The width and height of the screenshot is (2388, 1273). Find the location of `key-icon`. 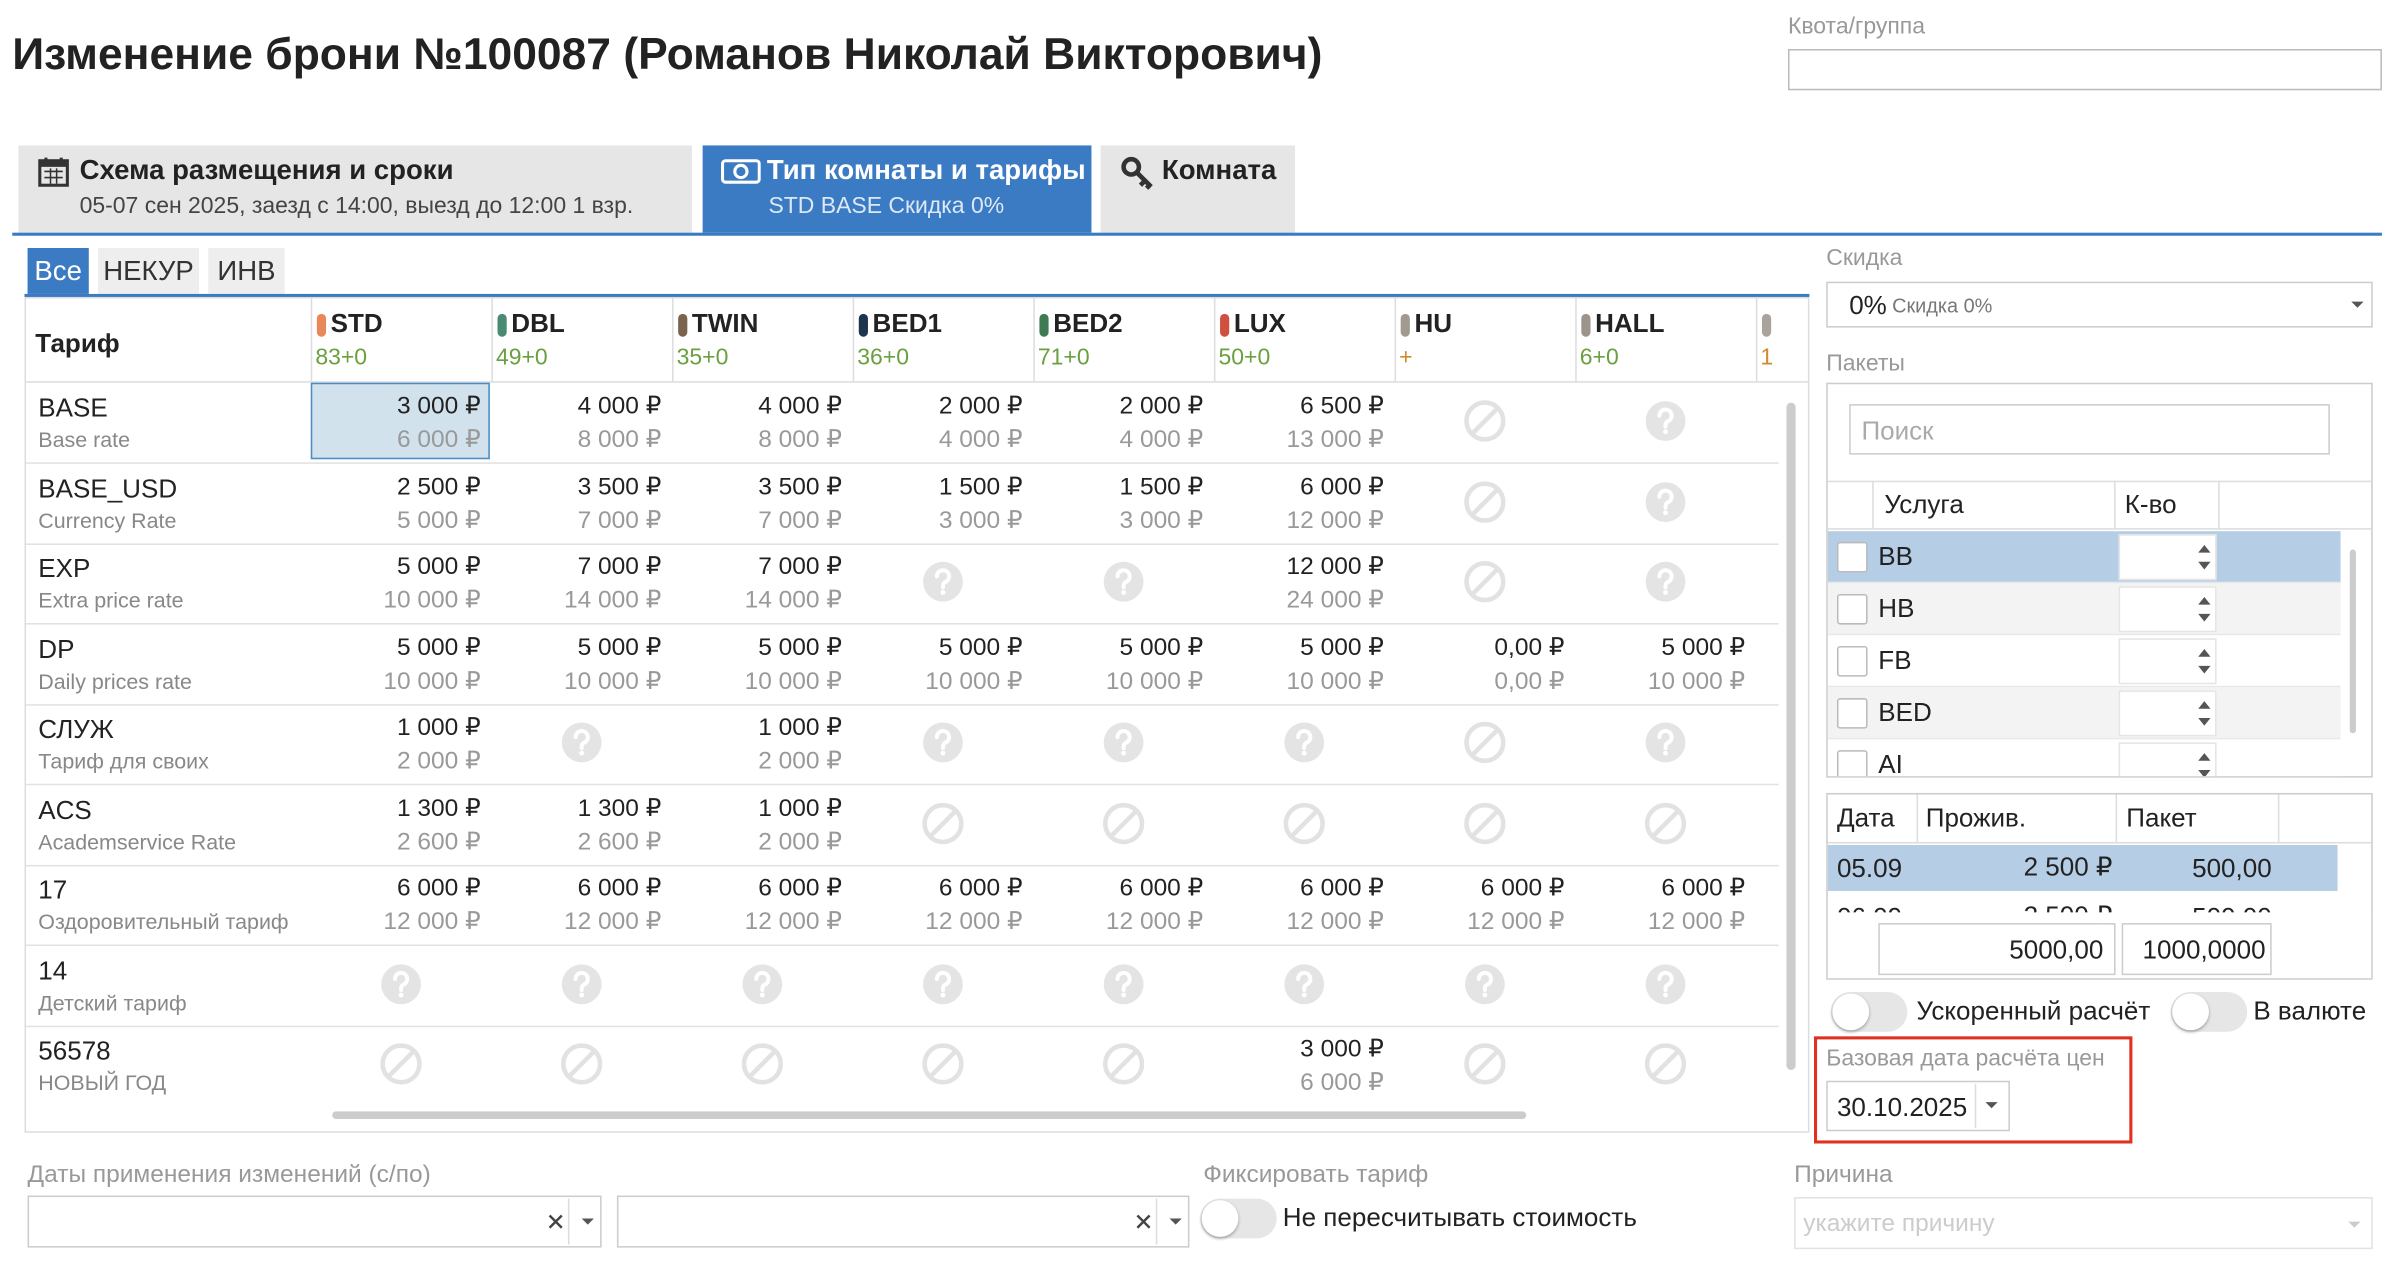

key-icon is located at coordinates (1137, 173).